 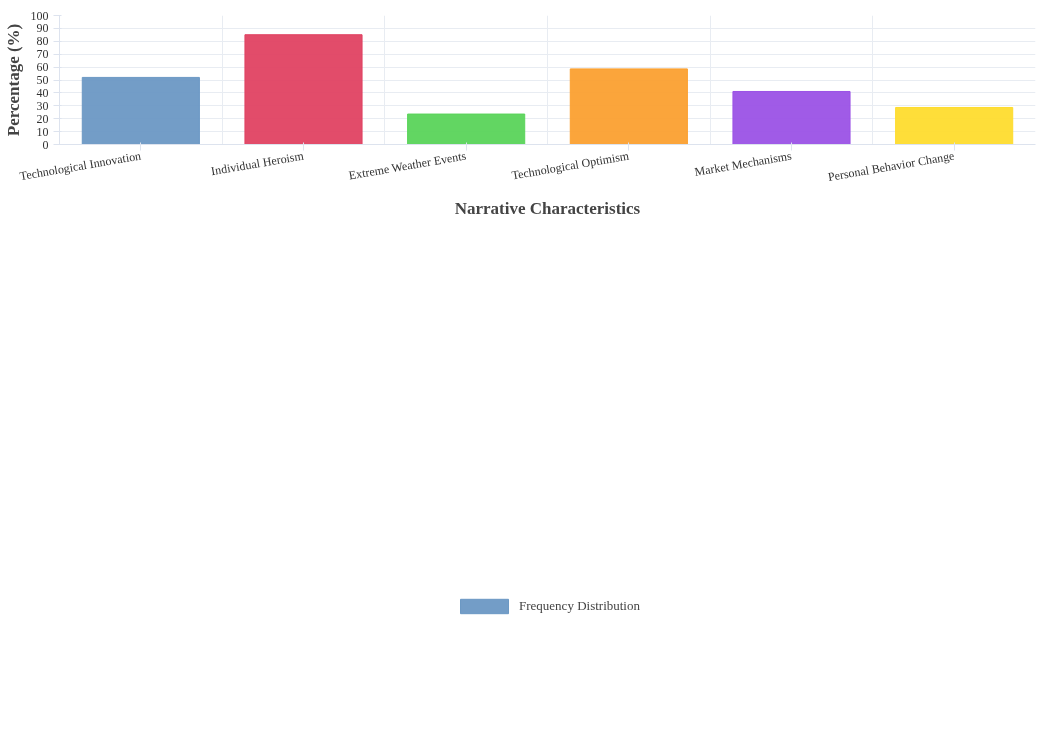 What do you see at coordinates (579, 605) in the screenshot?
I see `legend-label: Frequency Distribution` at bounding box center [579, 605].